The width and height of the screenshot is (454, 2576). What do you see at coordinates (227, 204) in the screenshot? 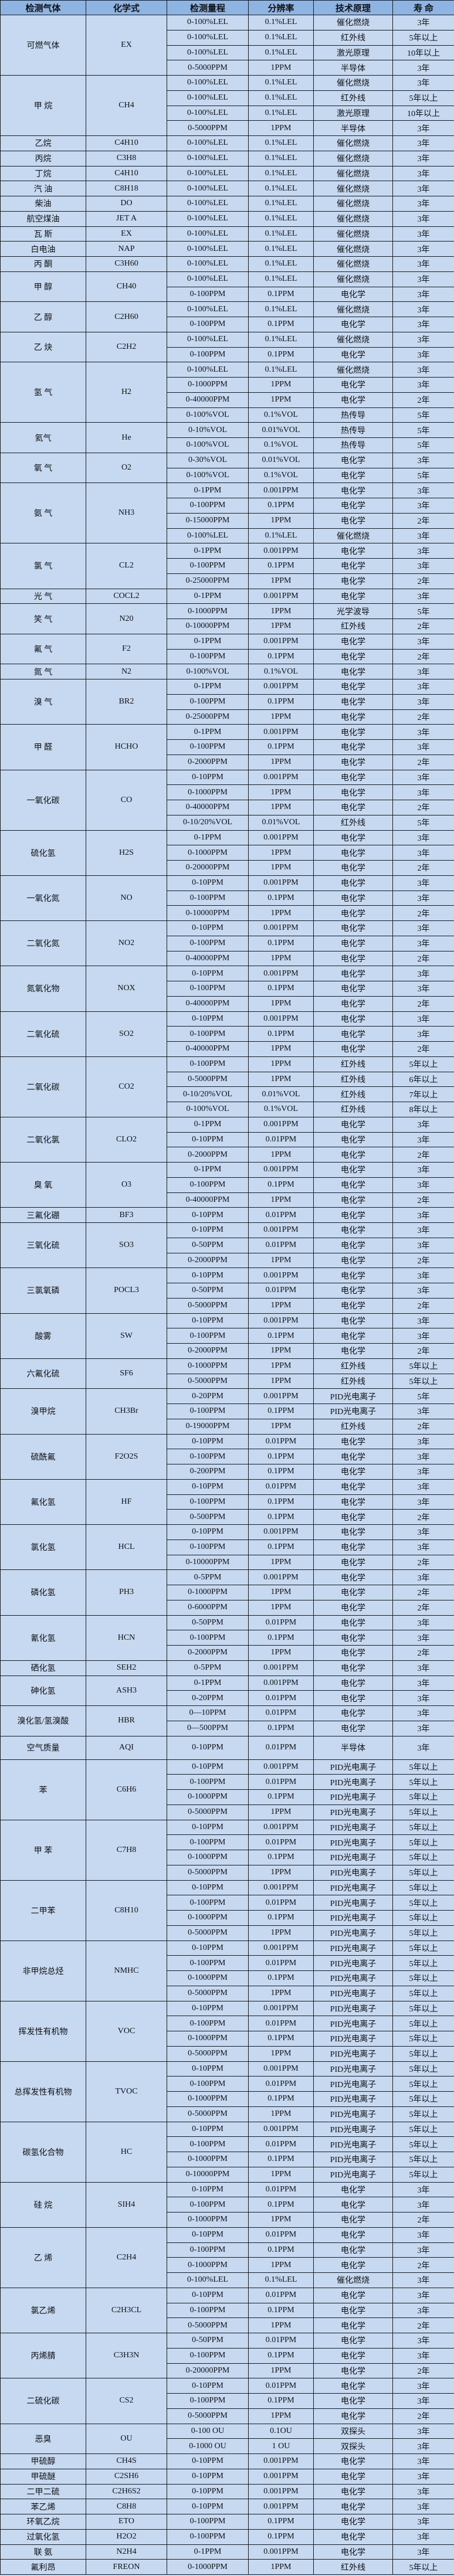
I see `table-row: 柴油 DO 0-100%LEL 0.1%LEL 催化燃烧 3年` at bounding box center [227, 204].